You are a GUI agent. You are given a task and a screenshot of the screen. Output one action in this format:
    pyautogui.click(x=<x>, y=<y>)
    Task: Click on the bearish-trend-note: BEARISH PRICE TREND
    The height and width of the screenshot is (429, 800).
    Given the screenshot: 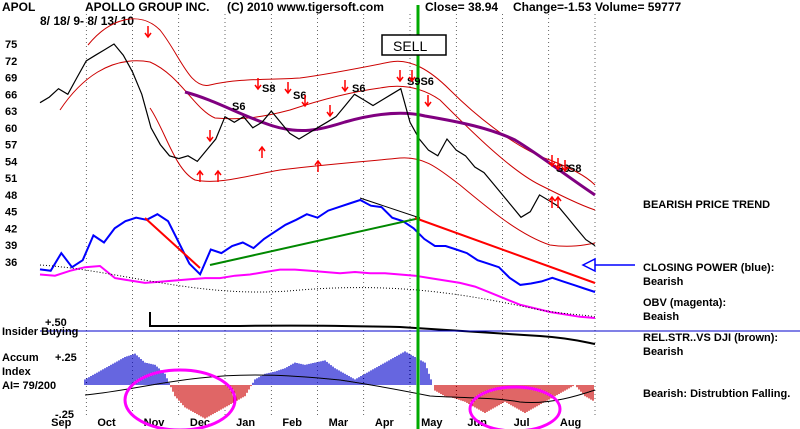 What is the action you would take?
    pyautogui.click(x=706, y=205)
    